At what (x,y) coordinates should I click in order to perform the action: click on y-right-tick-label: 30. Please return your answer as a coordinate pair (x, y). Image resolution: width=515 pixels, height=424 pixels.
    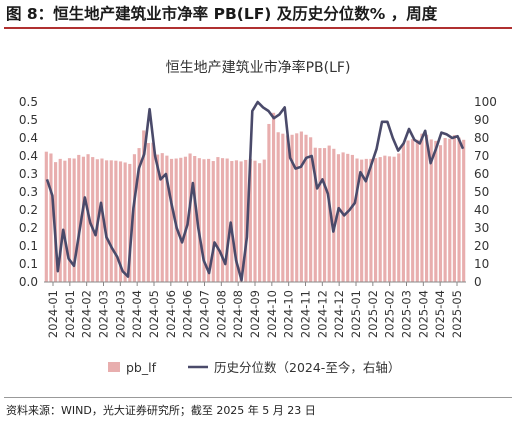
    Looking at the image, I should click on (481, 228).